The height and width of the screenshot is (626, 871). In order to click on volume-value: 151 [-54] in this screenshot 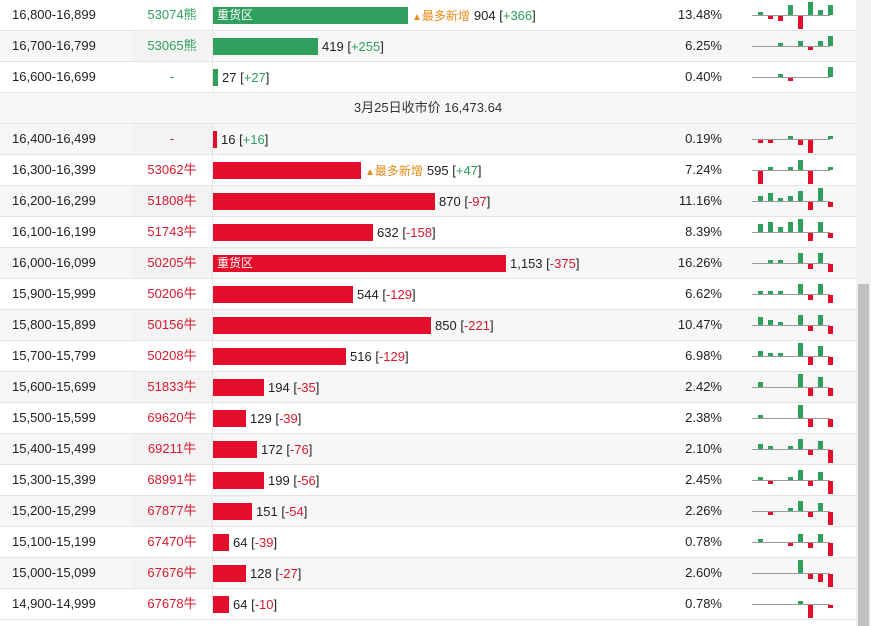, I will do `click(282, 511)`.